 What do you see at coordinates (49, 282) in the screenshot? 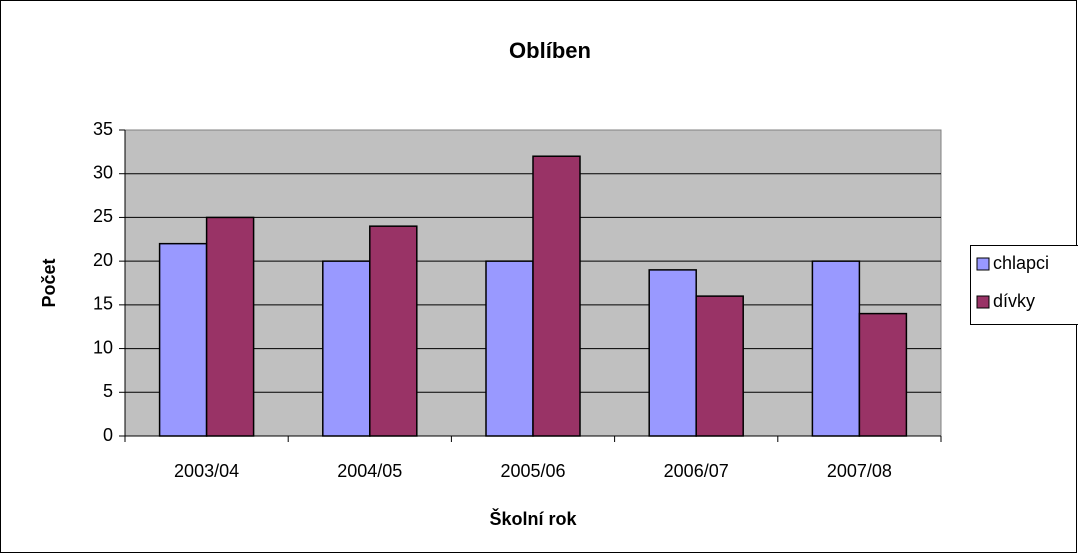
I see `y-axis-label: Počet` at bounding box center [49, 282].